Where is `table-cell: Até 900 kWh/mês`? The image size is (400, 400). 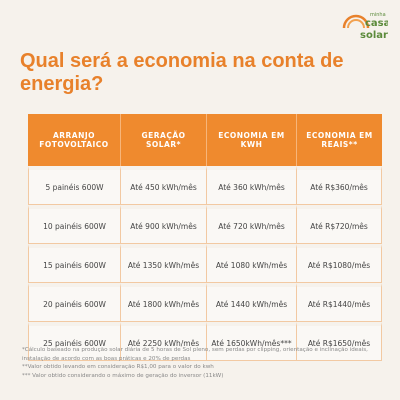
table-cell: Até 900 kWh/mês is located at coordinates (163, 224).